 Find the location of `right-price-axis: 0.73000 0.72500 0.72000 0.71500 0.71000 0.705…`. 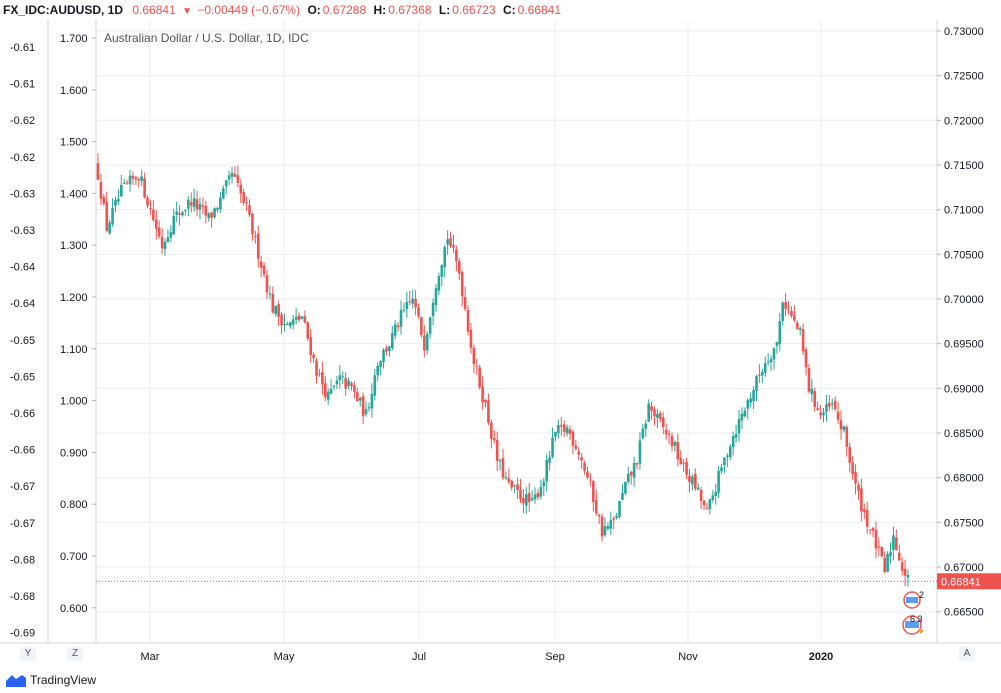

right-price-axis: 0.73000 0.72500 0.72000 0.71500 0.71000 0.705… is located at coordinates (960, 322).